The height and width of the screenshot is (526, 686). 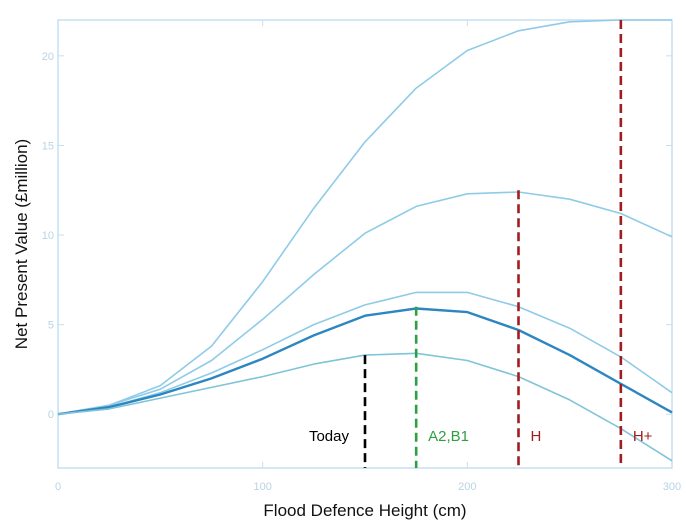 What do you see at coordinates (51, 415) in the screenshot?
I see `y-tick-label: 0` at bounding box center [51, 415].